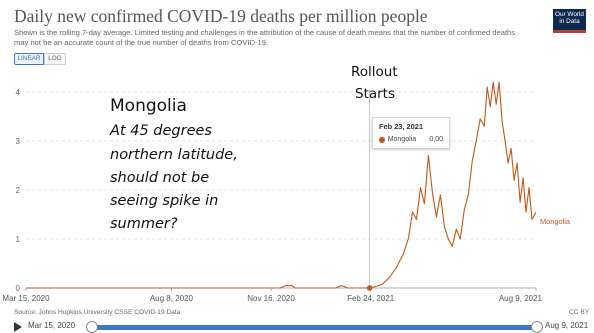 The image size is (594, 333). Describe the element at coordinates (174, 155) in the screenshot. I see `annotation-line: northern latitude,` at that location.